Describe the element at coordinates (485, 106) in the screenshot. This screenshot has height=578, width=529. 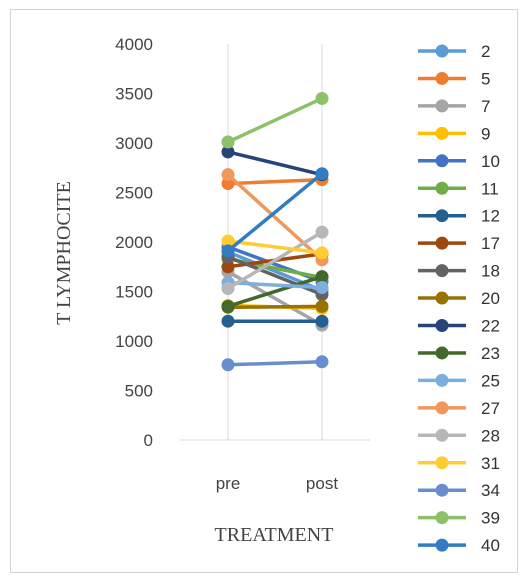
I see `legend-label: 7` at that location.